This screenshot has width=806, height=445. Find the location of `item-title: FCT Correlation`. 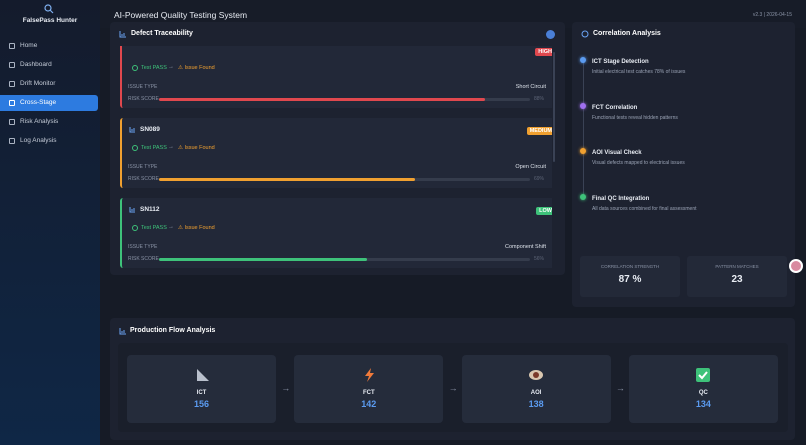

item-title: FCT Correlation is located at coordinates (615, 107).